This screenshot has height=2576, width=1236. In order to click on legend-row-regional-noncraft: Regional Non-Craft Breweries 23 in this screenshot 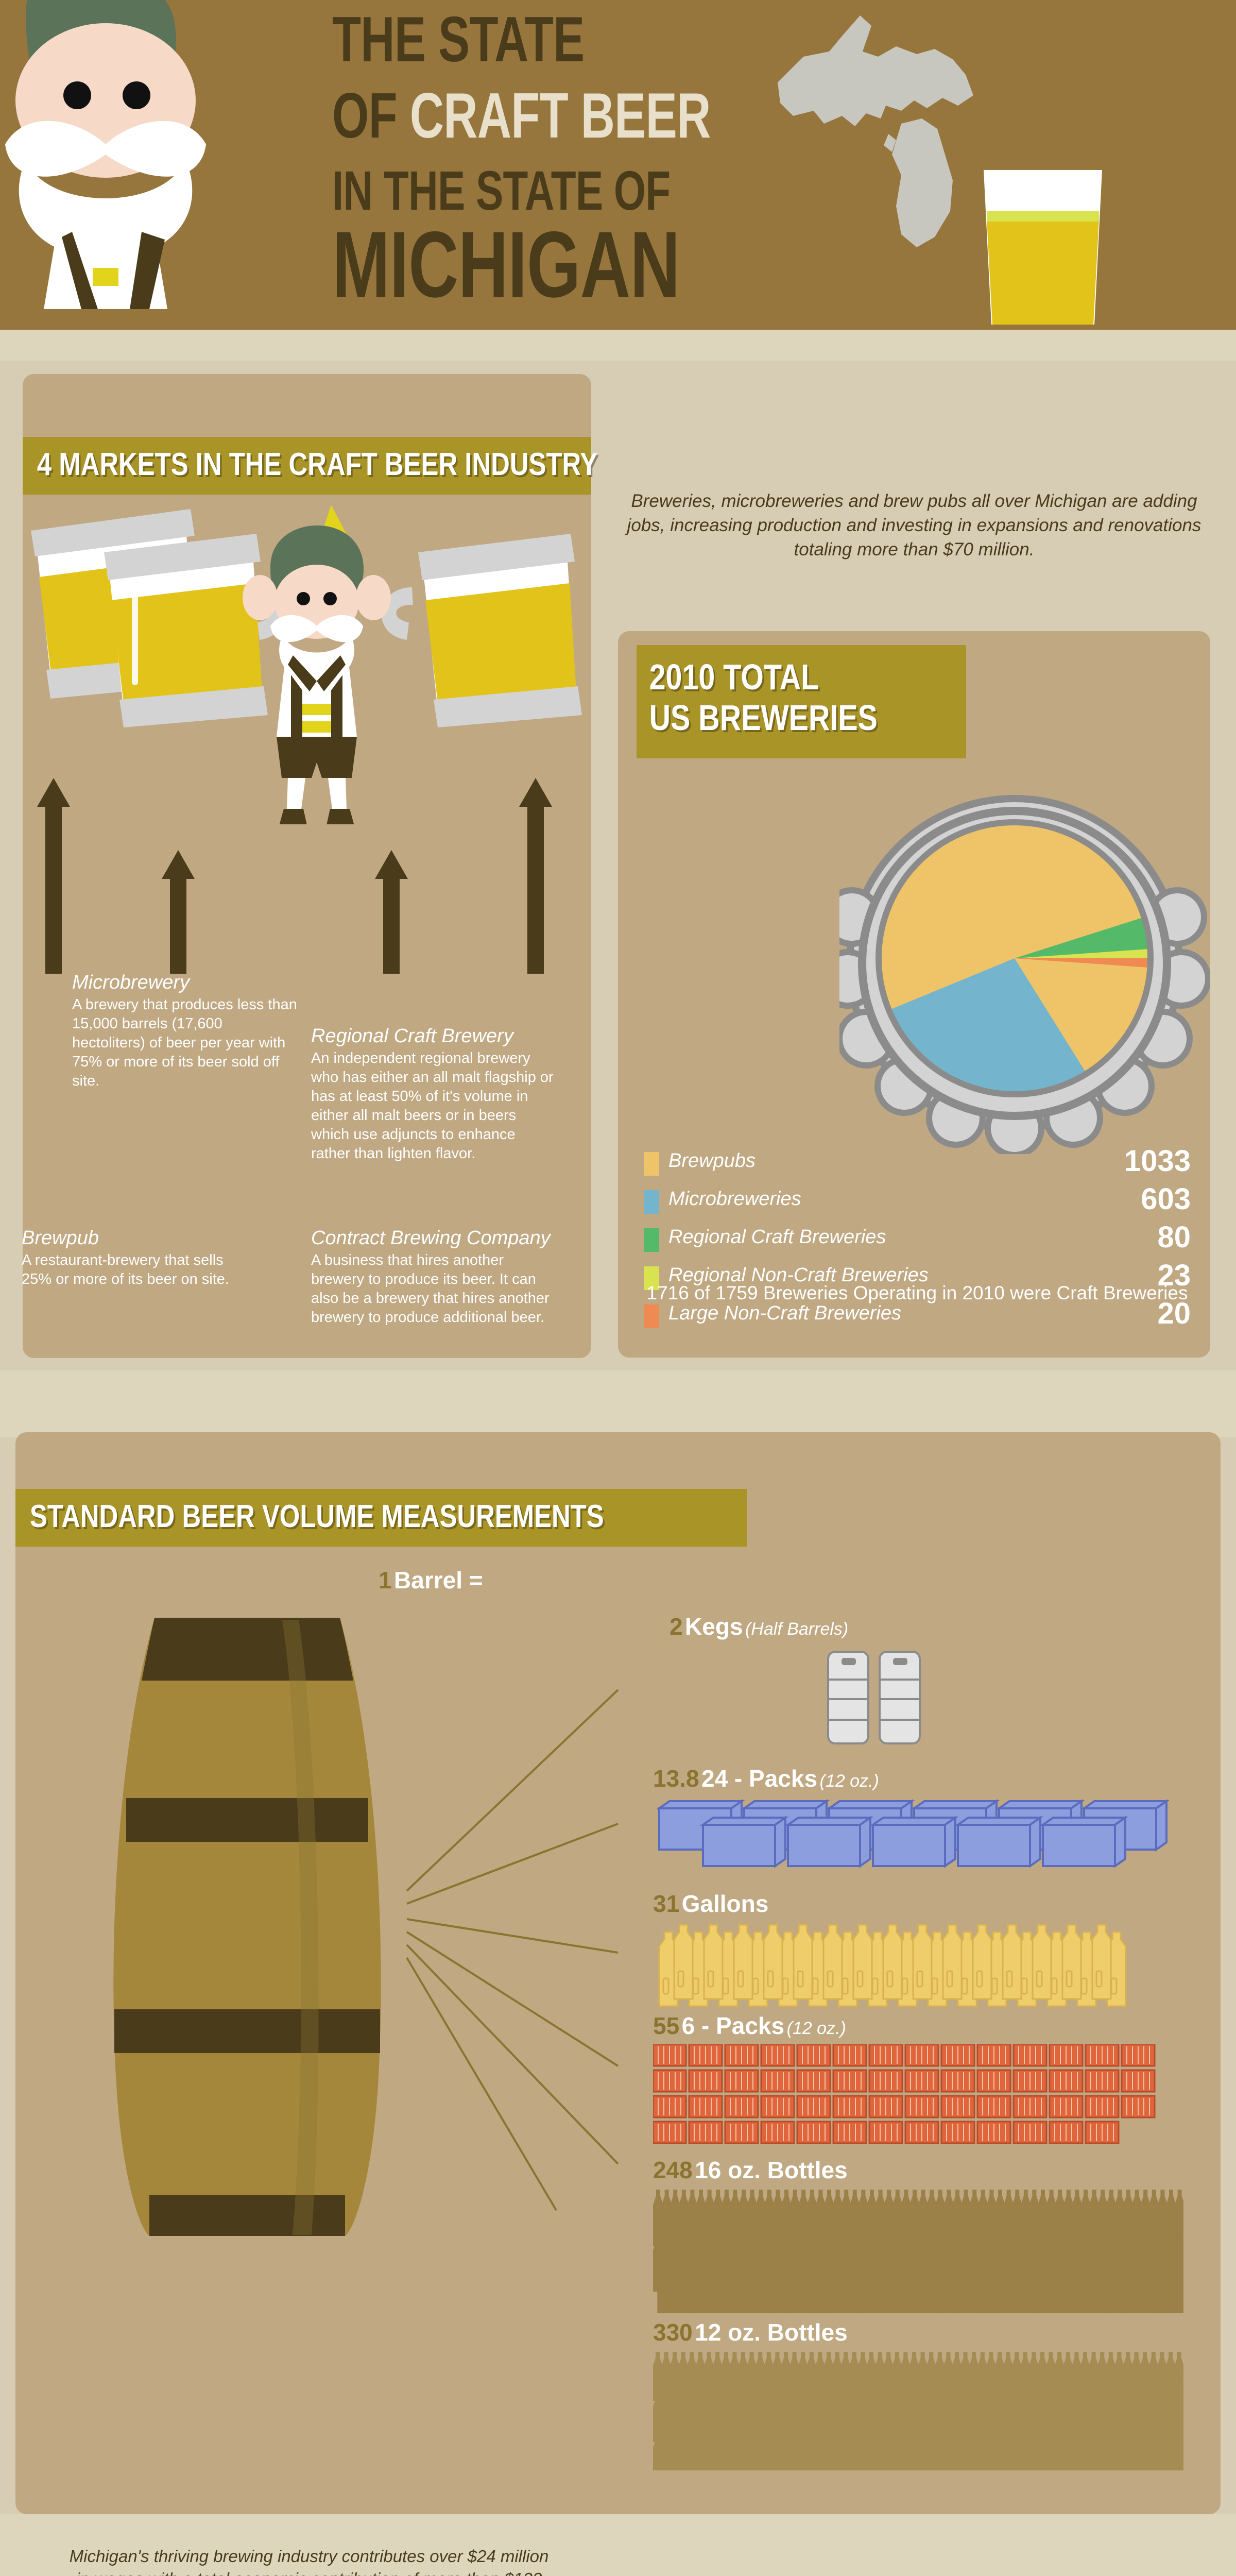, I will do `click(917, 1277)`.